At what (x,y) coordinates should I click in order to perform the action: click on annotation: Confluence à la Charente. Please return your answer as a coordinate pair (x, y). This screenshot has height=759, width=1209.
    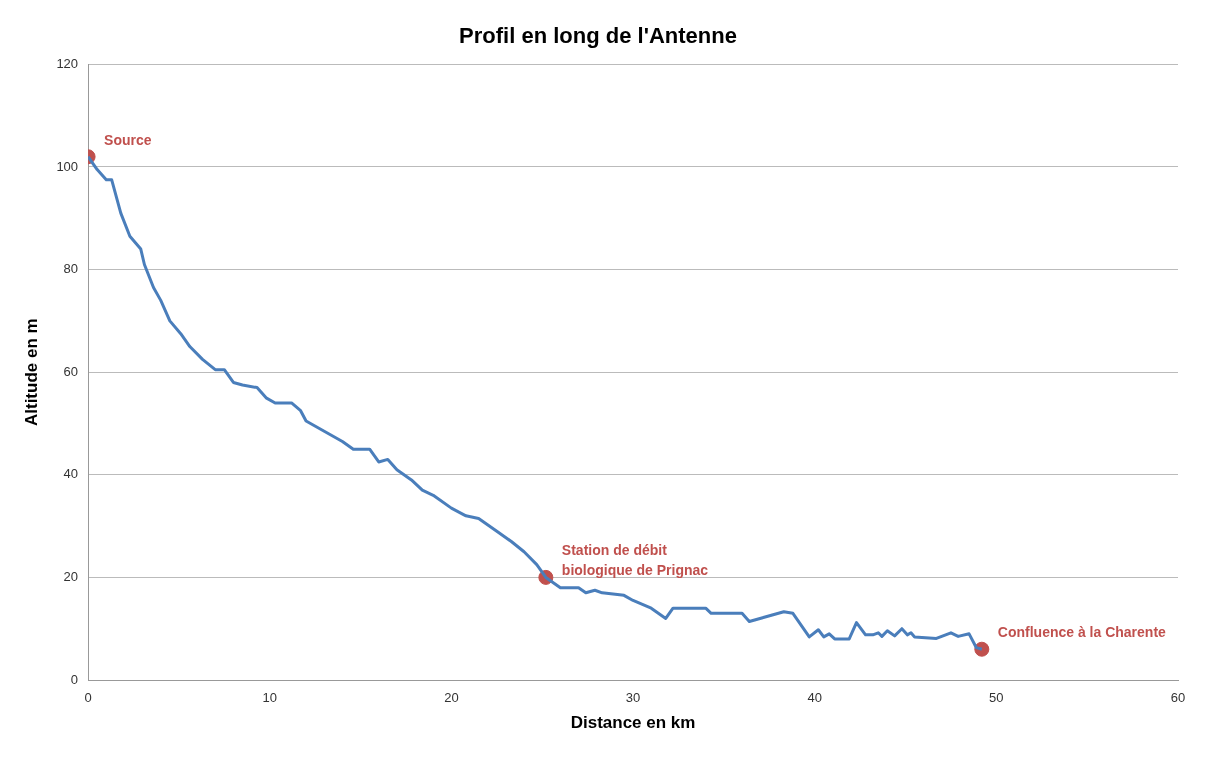
    Looking at the image, I should click on (1082, 632).